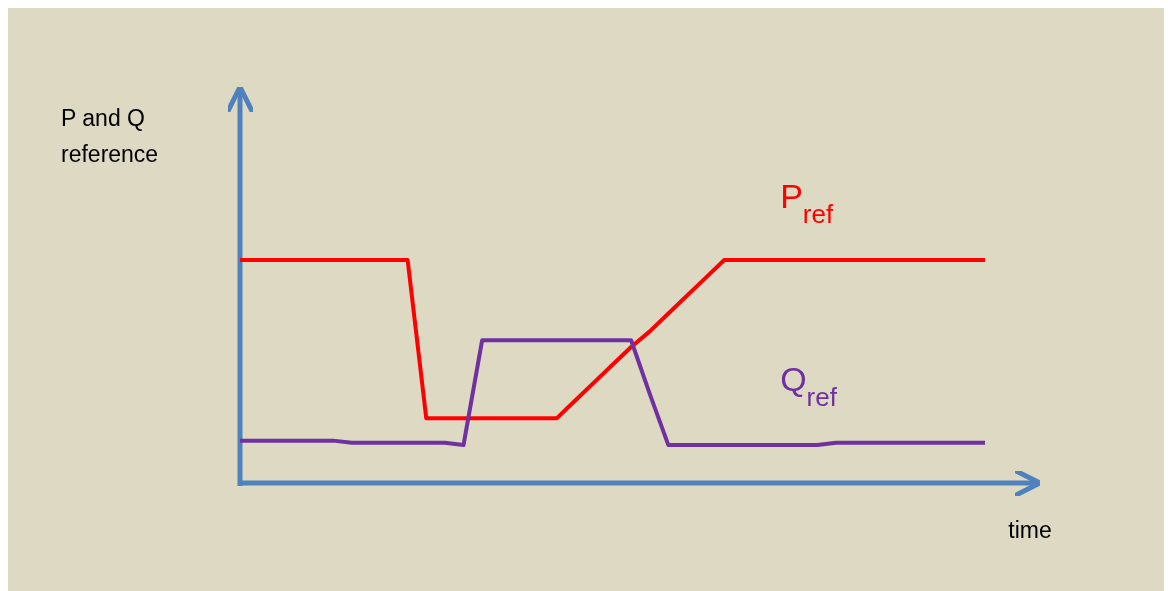  I want to click on series-label: Q$_{ref}$, so click(809, 385).